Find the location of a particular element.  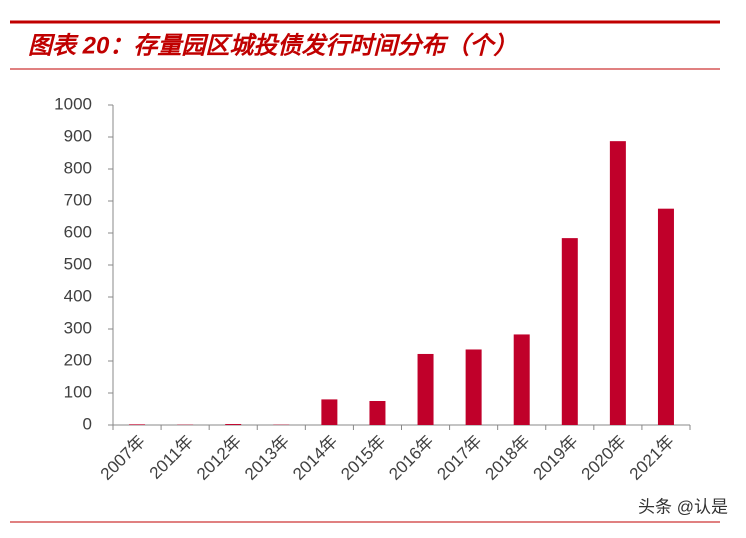

y-tick-label: 400 is located at coordinates (78, 295).